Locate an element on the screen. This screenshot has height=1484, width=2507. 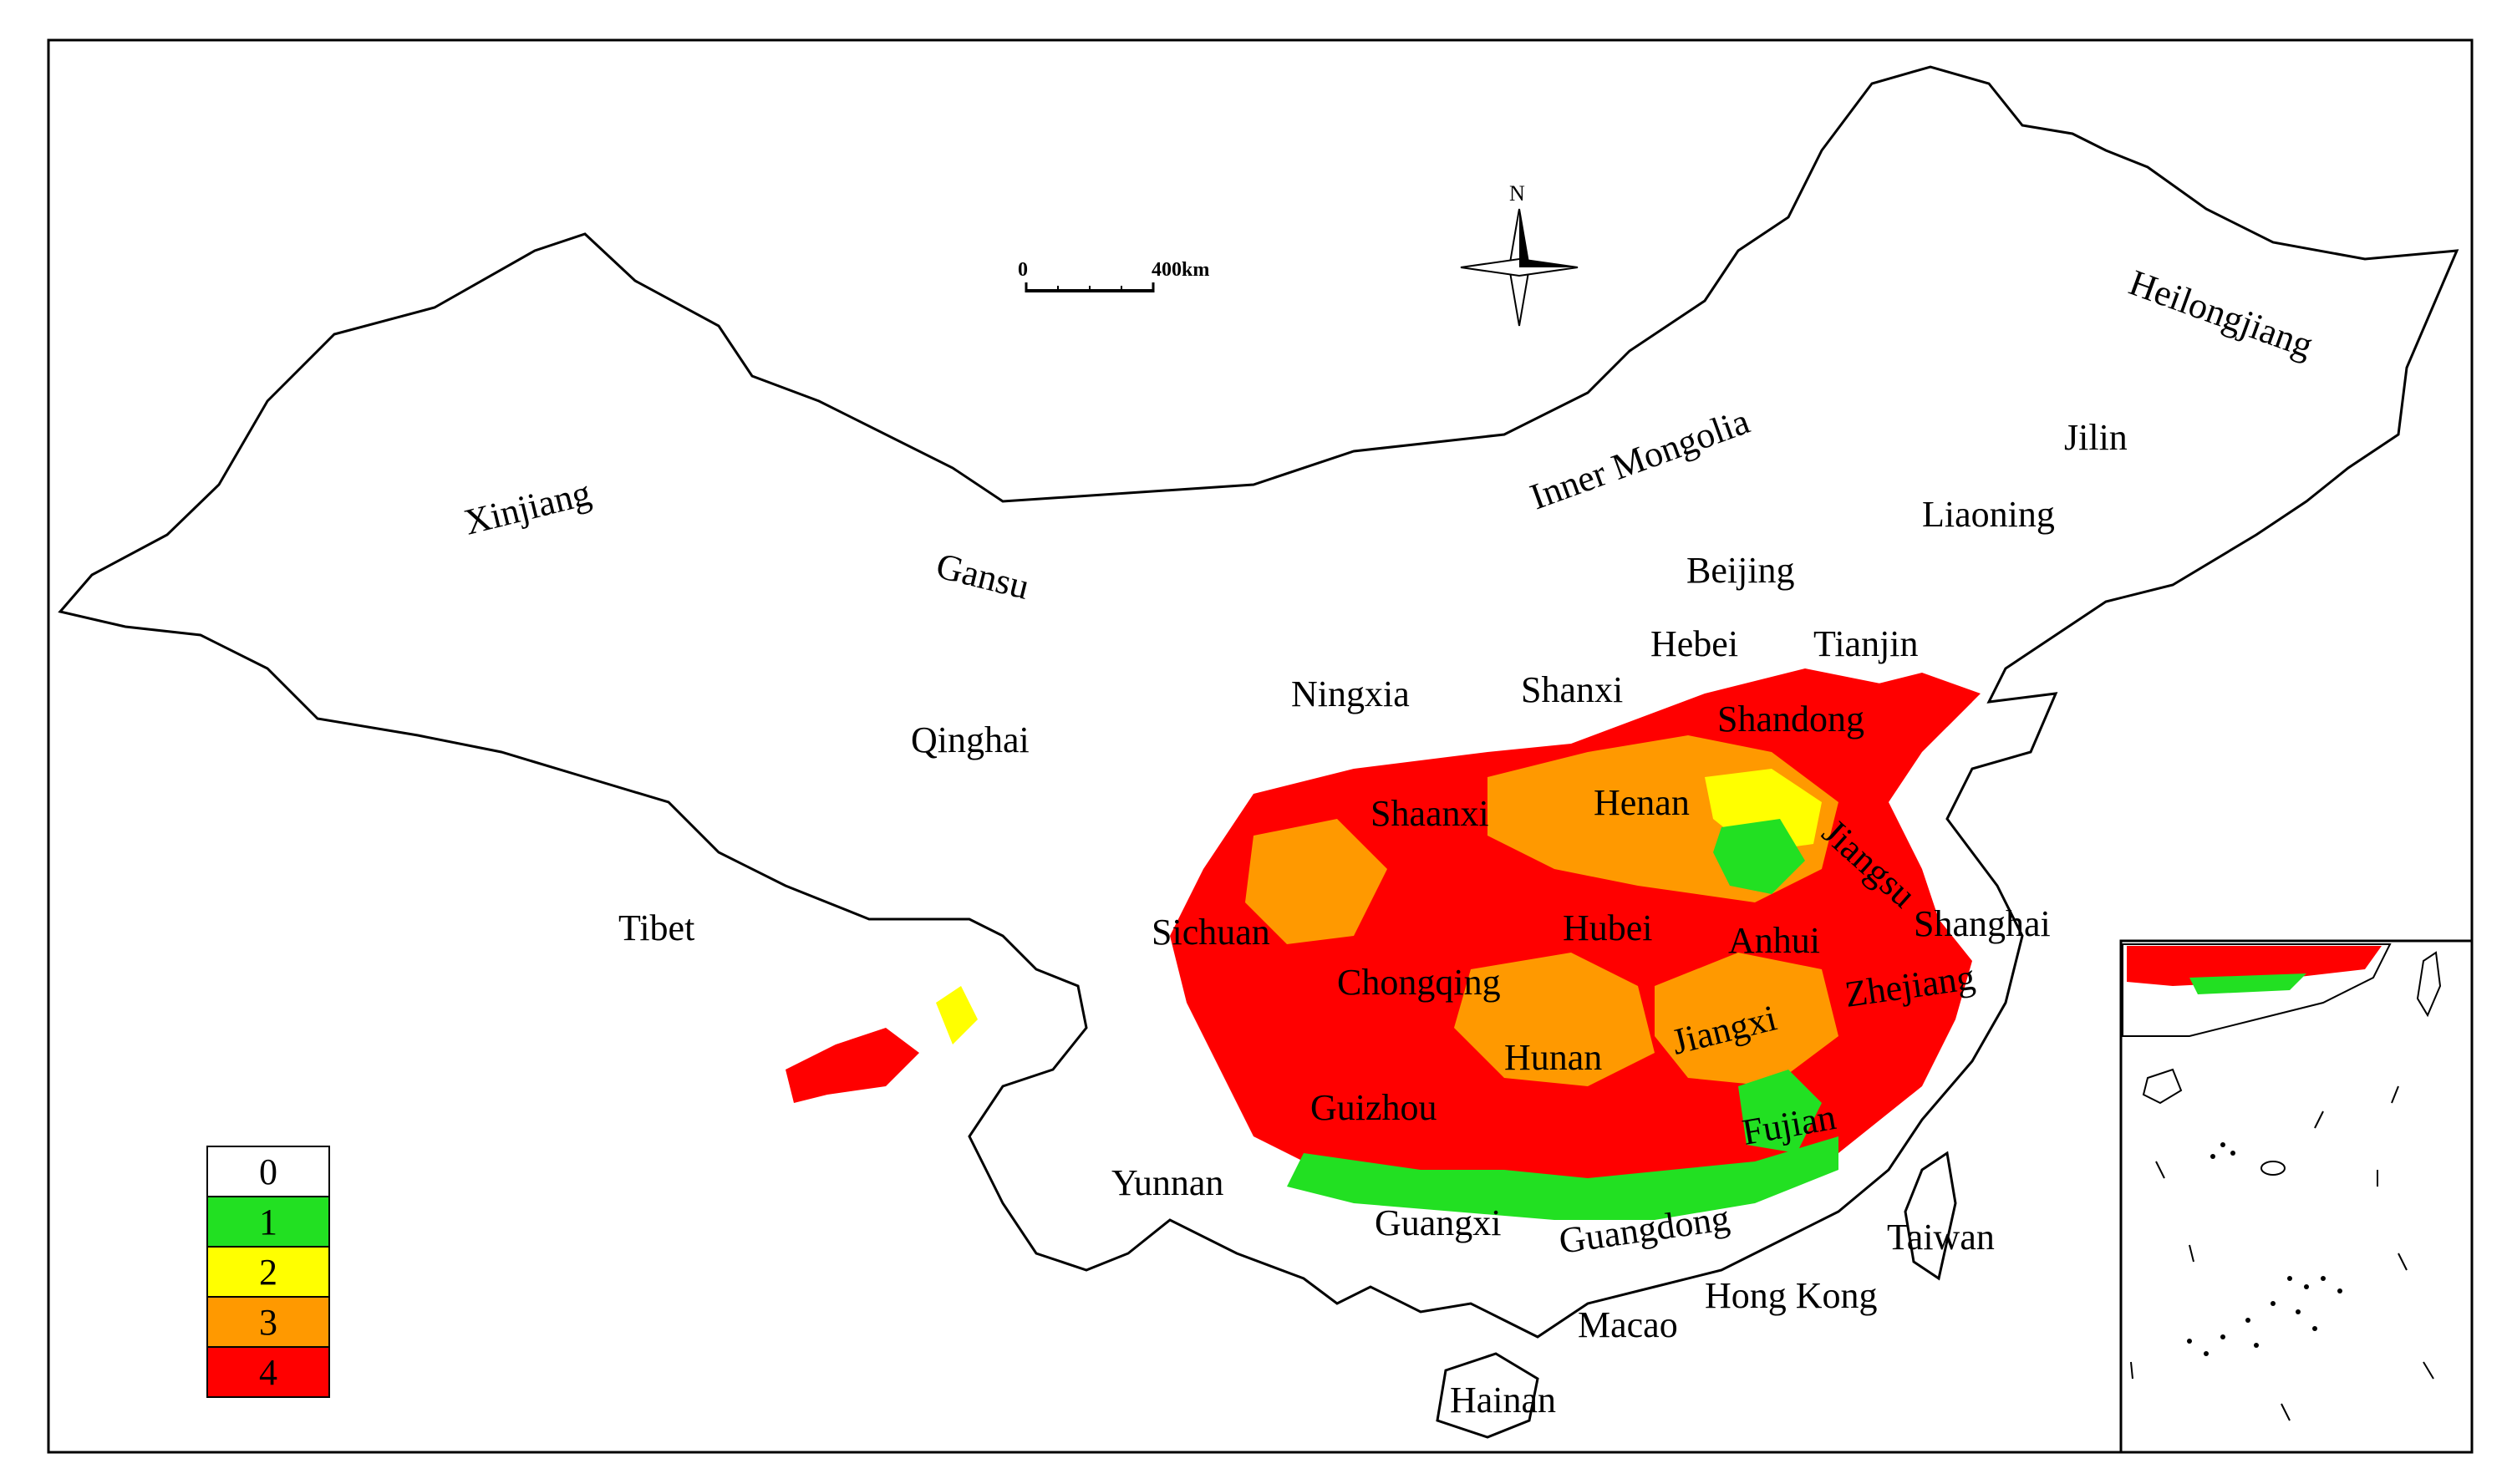
province-label-hebei: Hebei is located at coordinates (1694, 643).